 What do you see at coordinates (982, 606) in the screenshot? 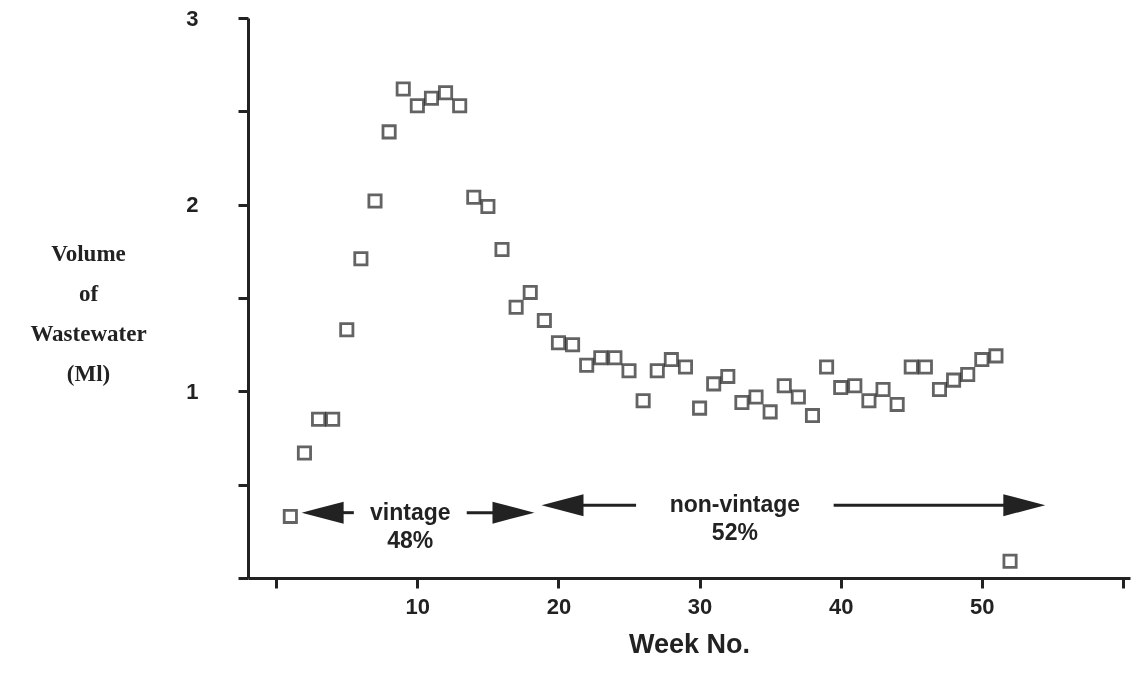
I see `x-tick-label: 50` at bounding box center [982, 606].